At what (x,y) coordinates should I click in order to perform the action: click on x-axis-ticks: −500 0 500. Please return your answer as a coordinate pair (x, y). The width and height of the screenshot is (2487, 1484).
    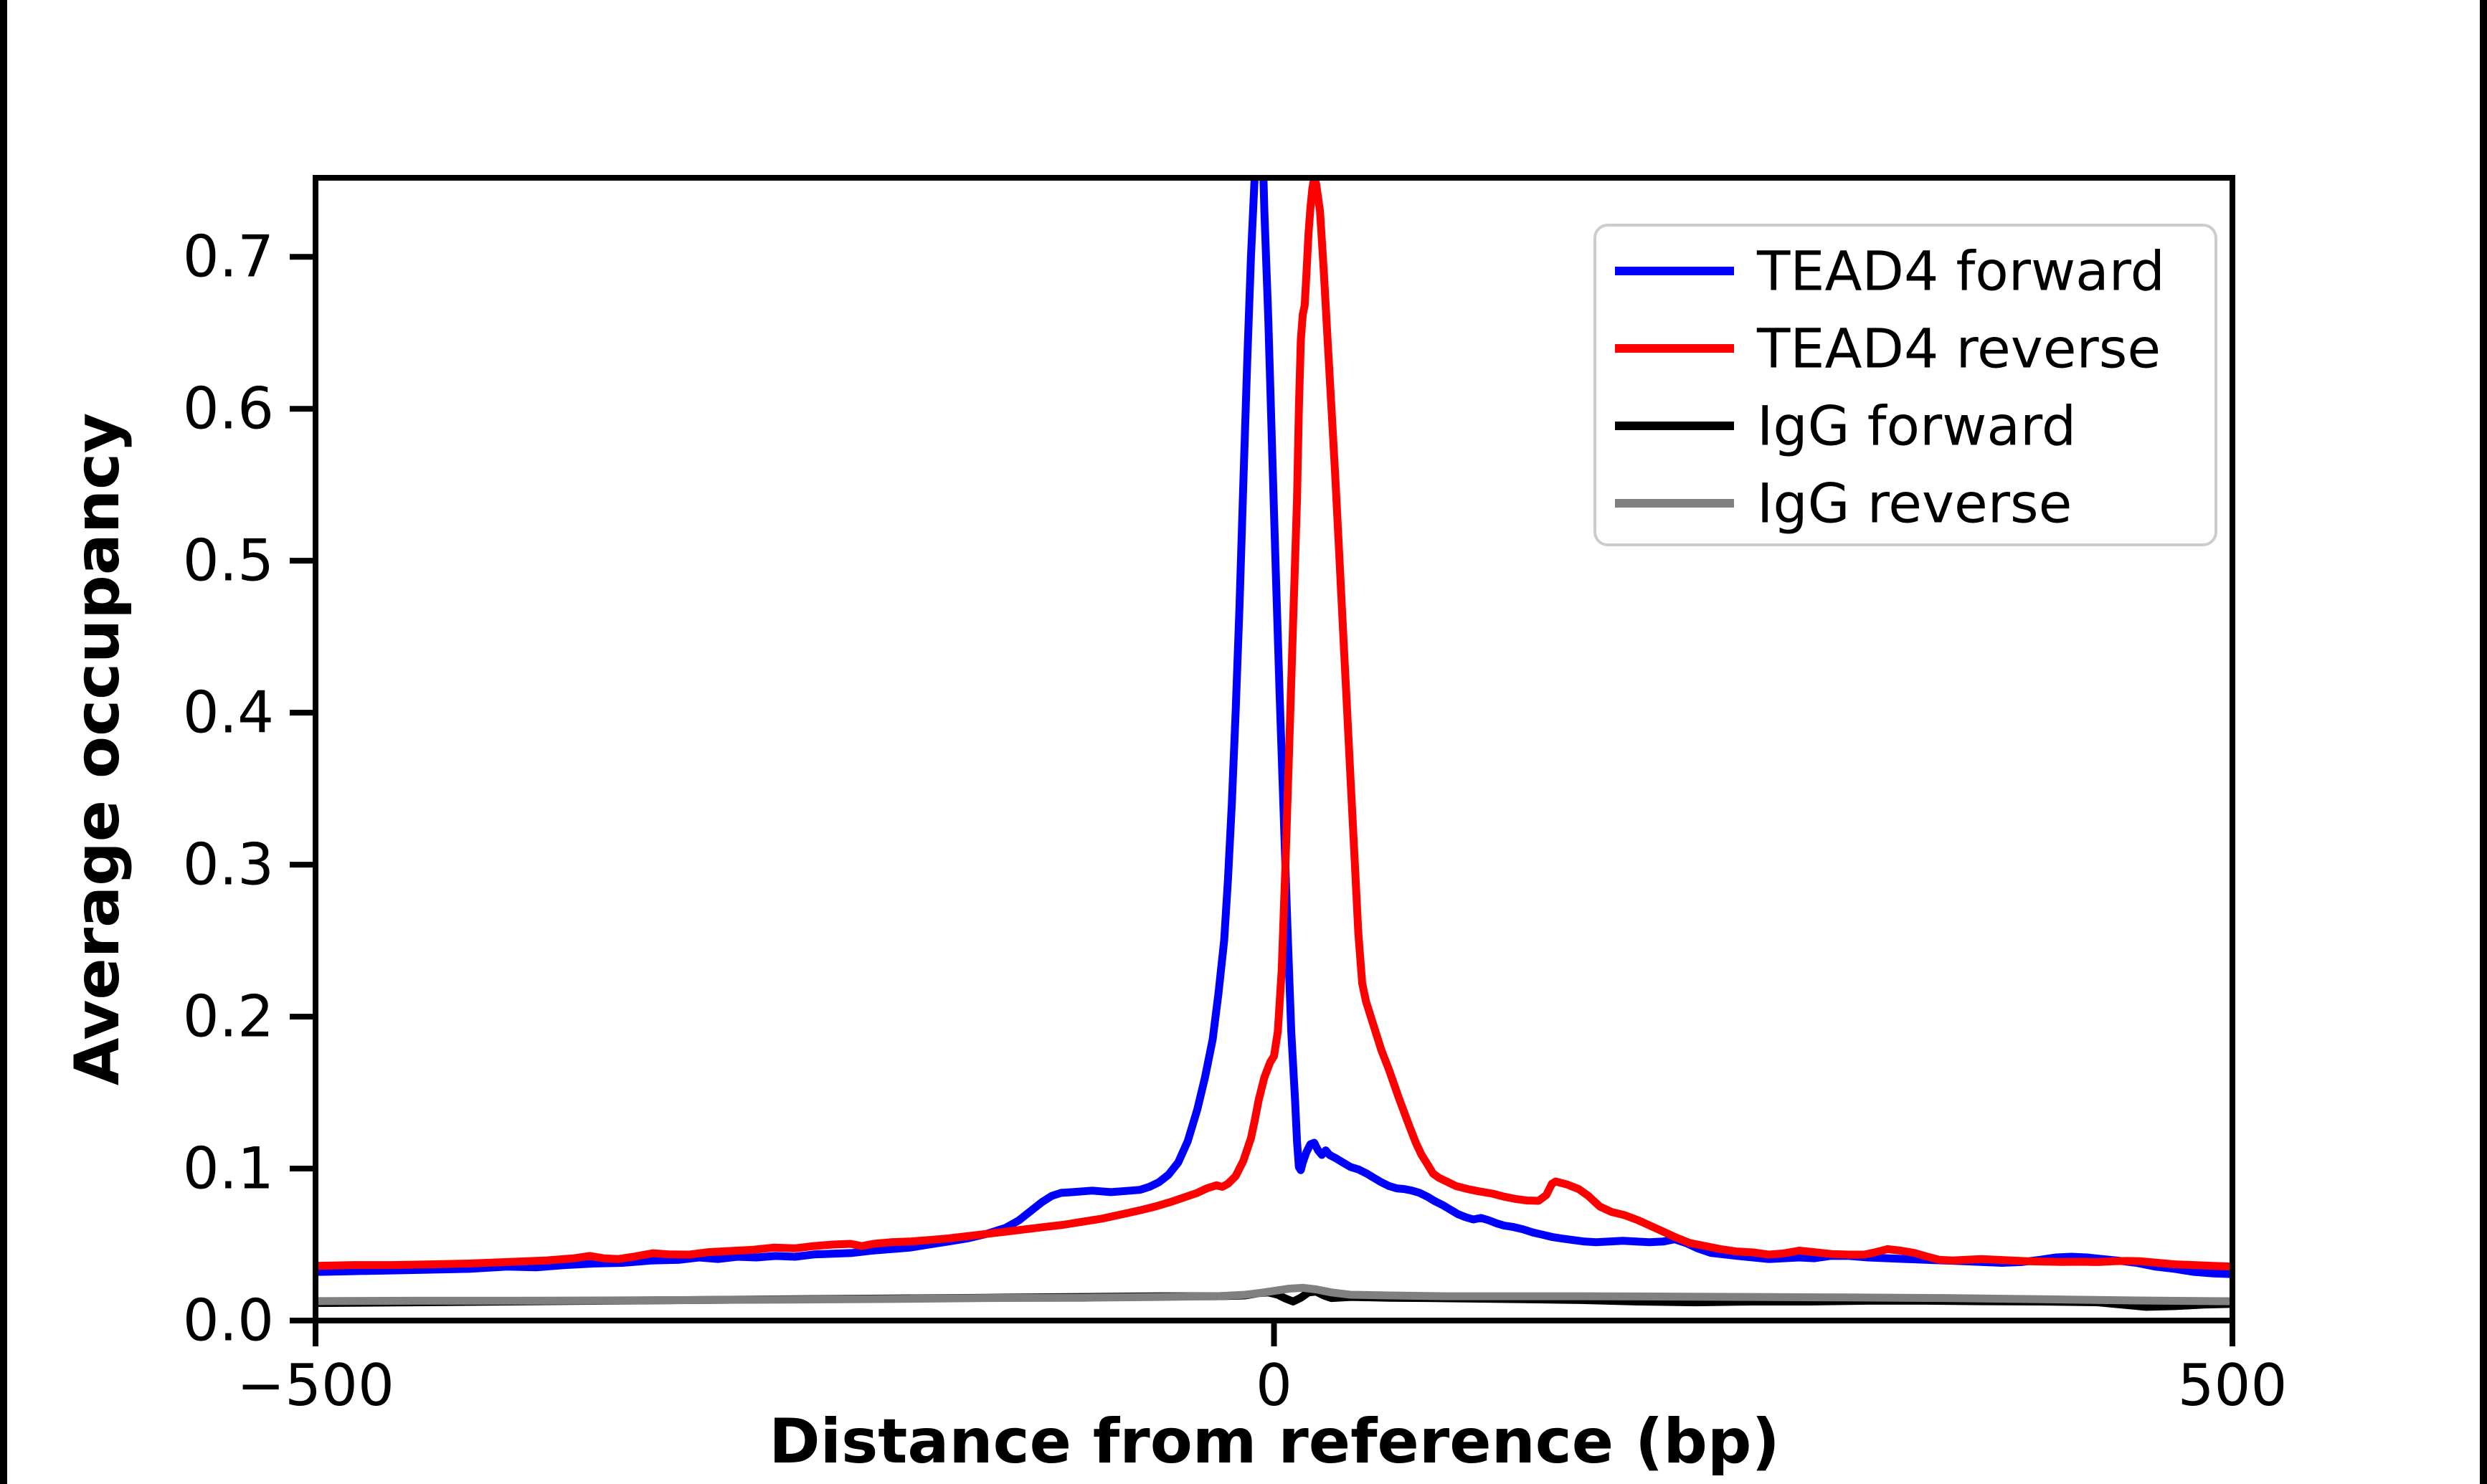
    Looking at the image, I should click on (1262, 1370).